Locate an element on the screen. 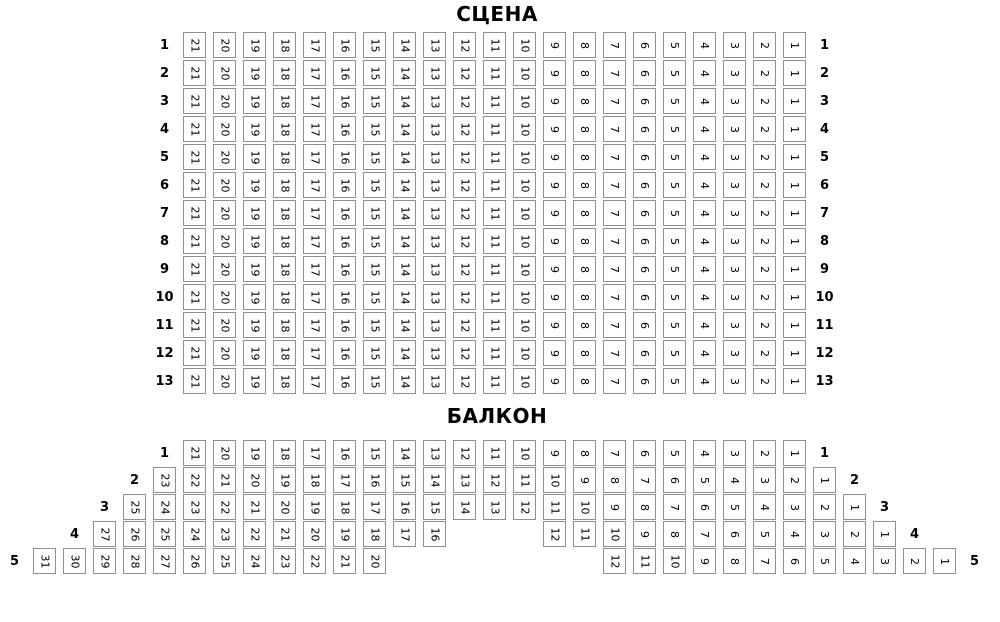 This screenshot has height=622, width=1000. seat: 23 is located at coordinates (284, 561).